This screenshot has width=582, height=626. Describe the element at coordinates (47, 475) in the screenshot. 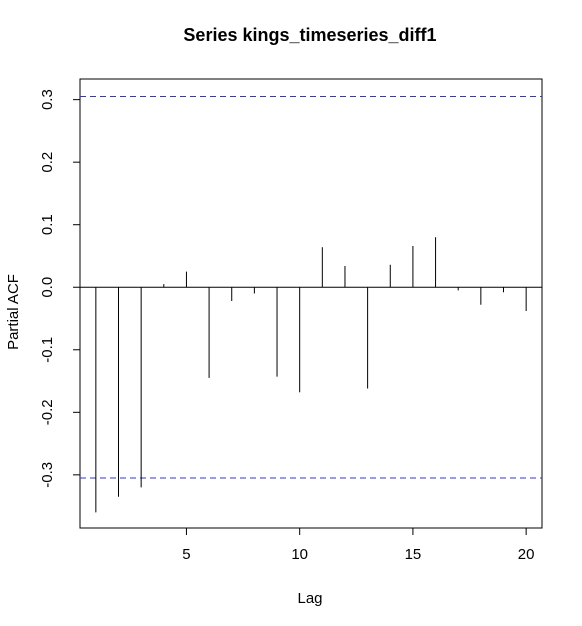

I see `y-tick-label: -0.3` at that location.